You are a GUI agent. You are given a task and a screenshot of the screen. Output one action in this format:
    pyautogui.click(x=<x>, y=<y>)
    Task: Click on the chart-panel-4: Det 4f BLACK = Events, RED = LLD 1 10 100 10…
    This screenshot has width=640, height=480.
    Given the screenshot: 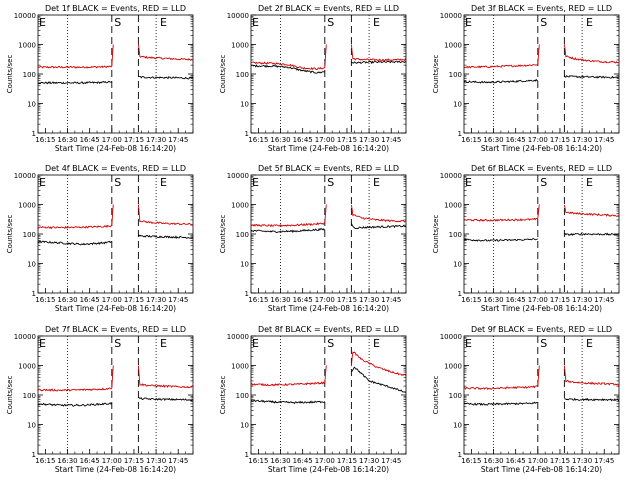 What is the action you would take?
    pyautogui.click(x=100, y=238)
    